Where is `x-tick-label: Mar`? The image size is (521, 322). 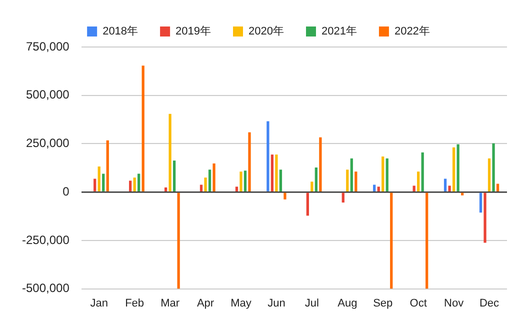
x-tick-label: Mar is located at coordinates (170, 303).